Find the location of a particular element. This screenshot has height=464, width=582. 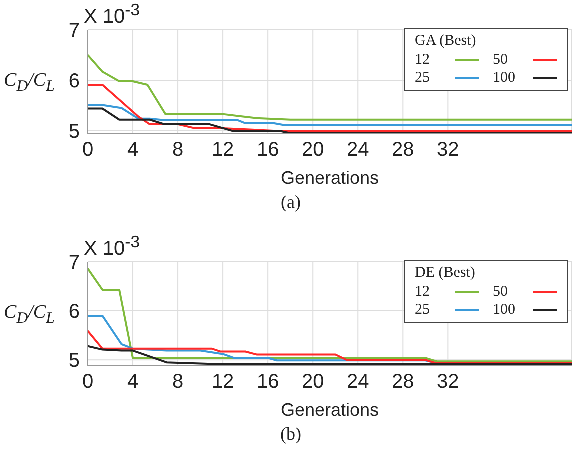

legend-title: GA (Best) is located at coordinates (445, 41).